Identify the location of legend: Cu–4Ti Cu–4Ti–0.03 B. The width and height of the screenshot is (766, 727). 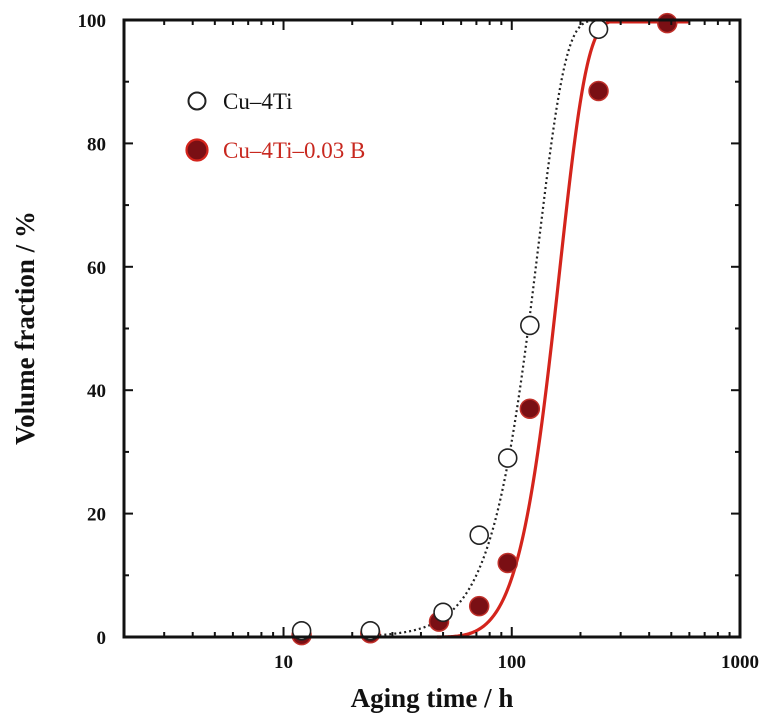
(275, 126).